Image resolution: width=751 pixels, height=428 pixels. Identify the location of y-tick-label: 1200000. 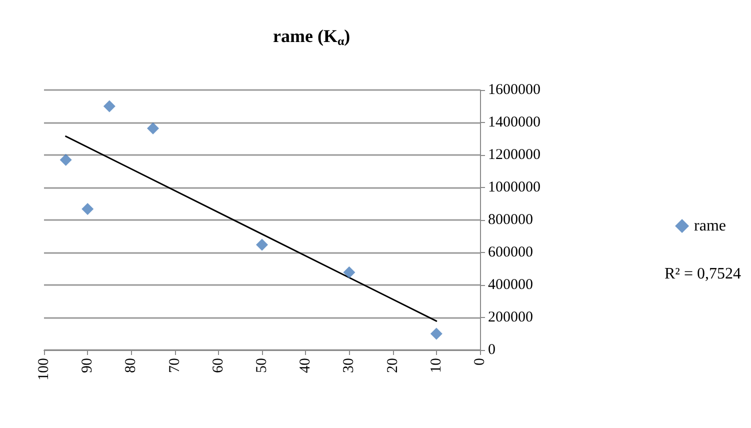
(514, 155).